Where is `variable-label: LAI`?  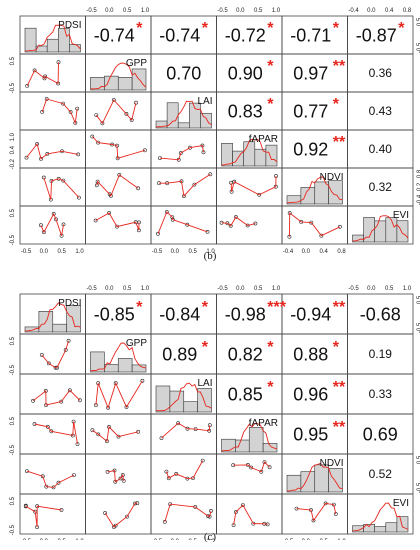
variable-label: LAI is located at coordinates (204, 383).